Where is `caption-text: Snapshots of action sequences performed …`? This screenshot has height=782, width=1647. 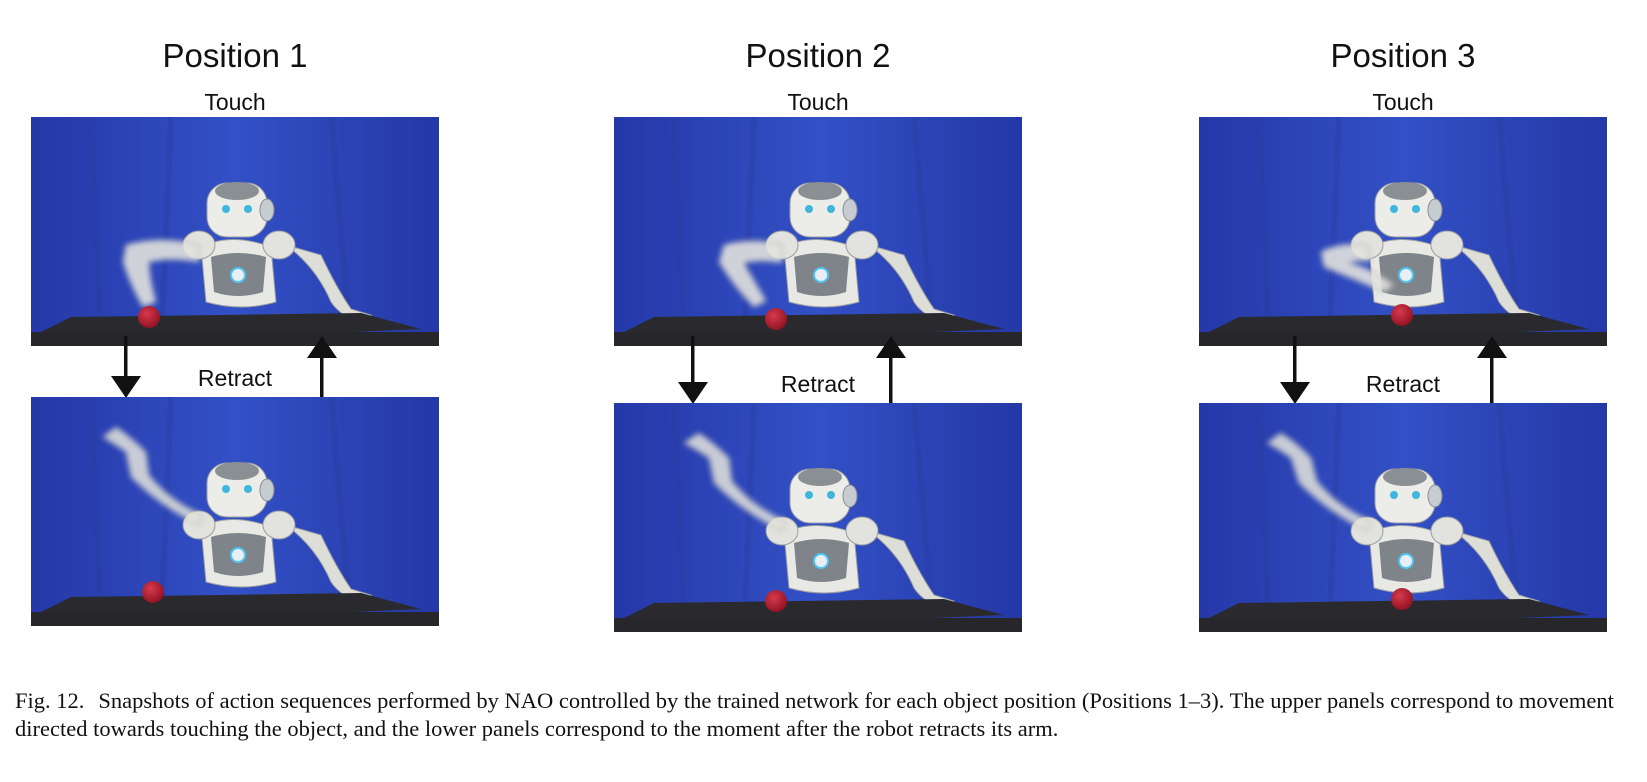
caption-text: Snapshots of action sequences performed … is located at coordinates (814, 714).